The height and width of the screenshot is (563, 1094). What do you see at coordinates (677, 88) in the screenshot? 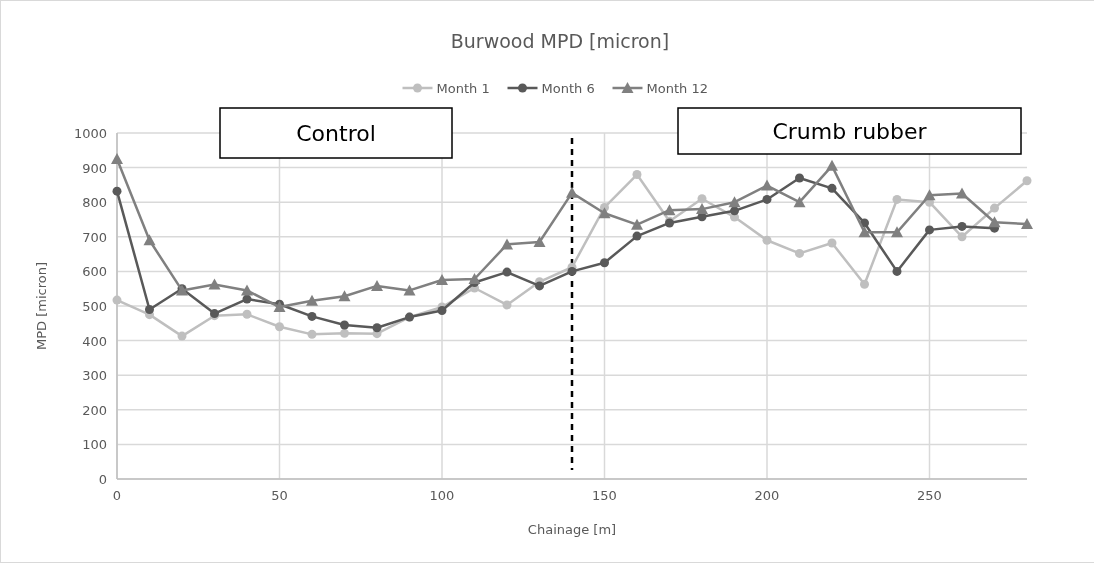
I see `legend-label: Month 12` at bounding box center [677, 88].